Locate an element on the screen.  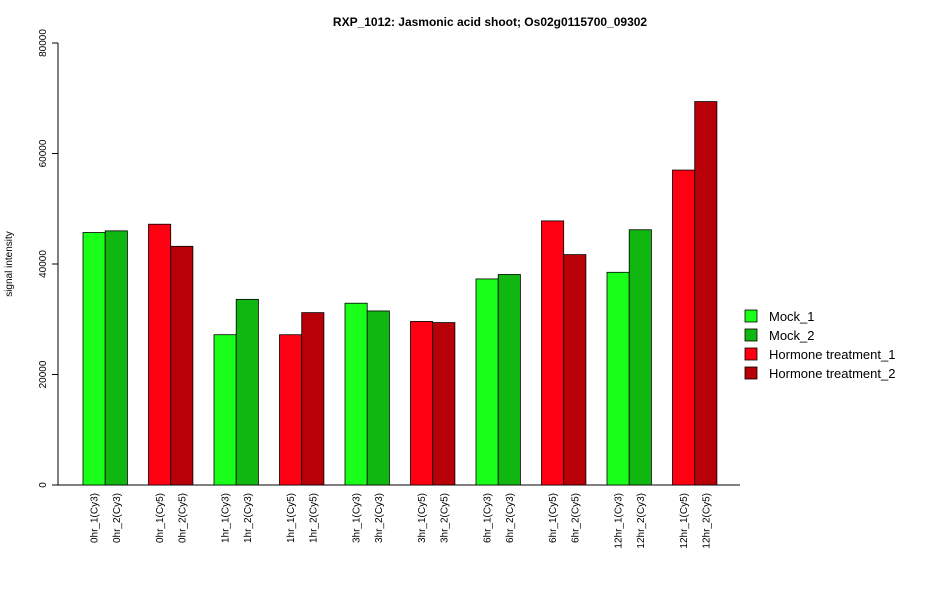
x-tick-label: 12hr_2(Cy5) is located at coordinates (706, 521).